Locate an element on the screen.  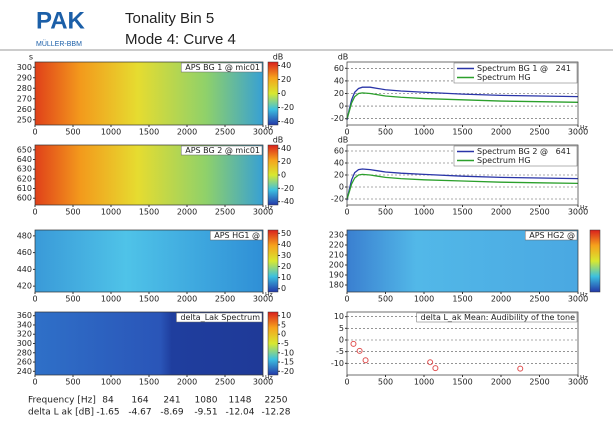
colorbar-tick-label: -15 is located at coordinates (287, 362).